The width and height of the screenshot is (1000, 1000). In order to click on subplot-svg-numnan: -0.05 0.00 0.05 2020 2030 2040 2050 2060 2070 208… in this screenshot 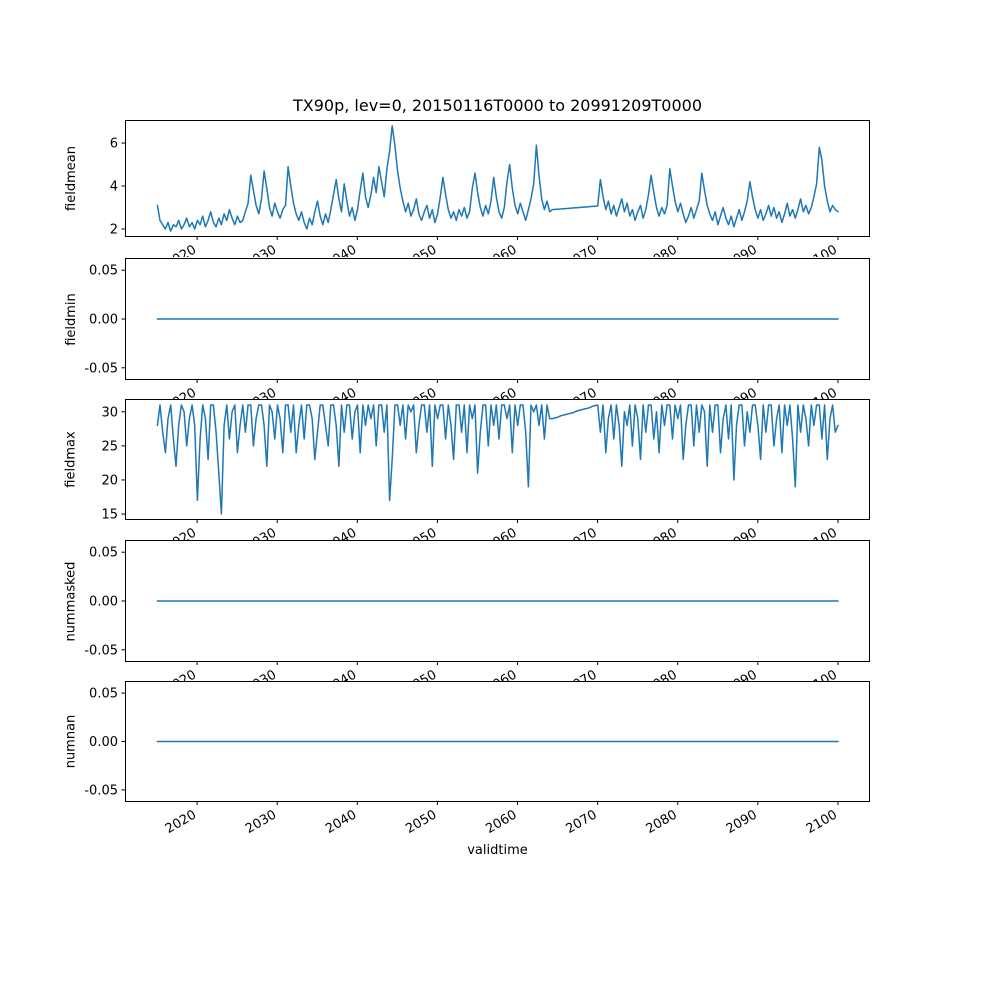, I will do `click(477, 759)`.